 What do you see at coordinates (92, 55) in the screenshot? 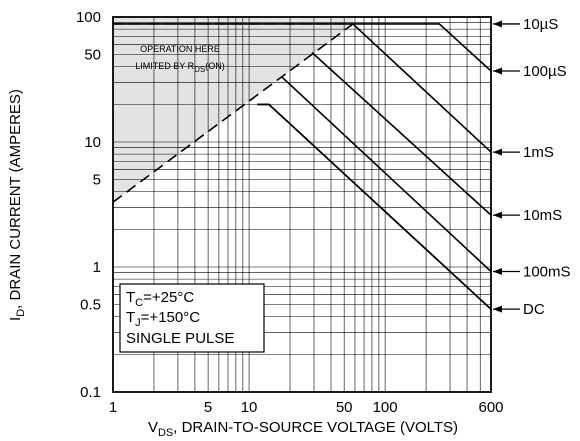
I see `y-tick-label: 50` at bounding box center [92, 55].